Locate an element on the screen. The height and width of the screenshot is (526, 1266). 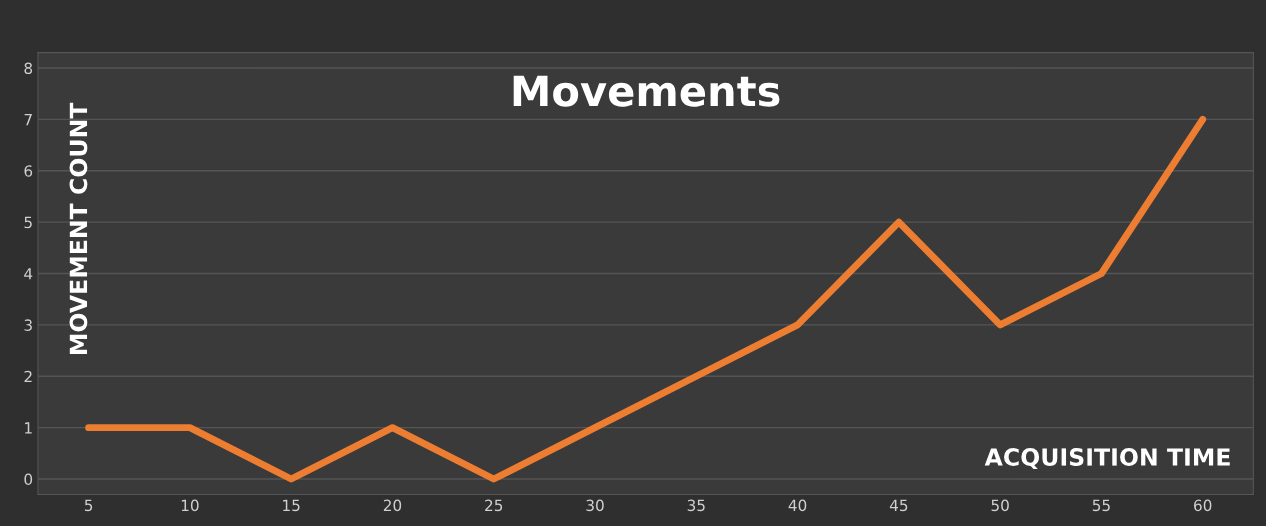
y-tick-label: 6 is located at coordinates (28, 171).